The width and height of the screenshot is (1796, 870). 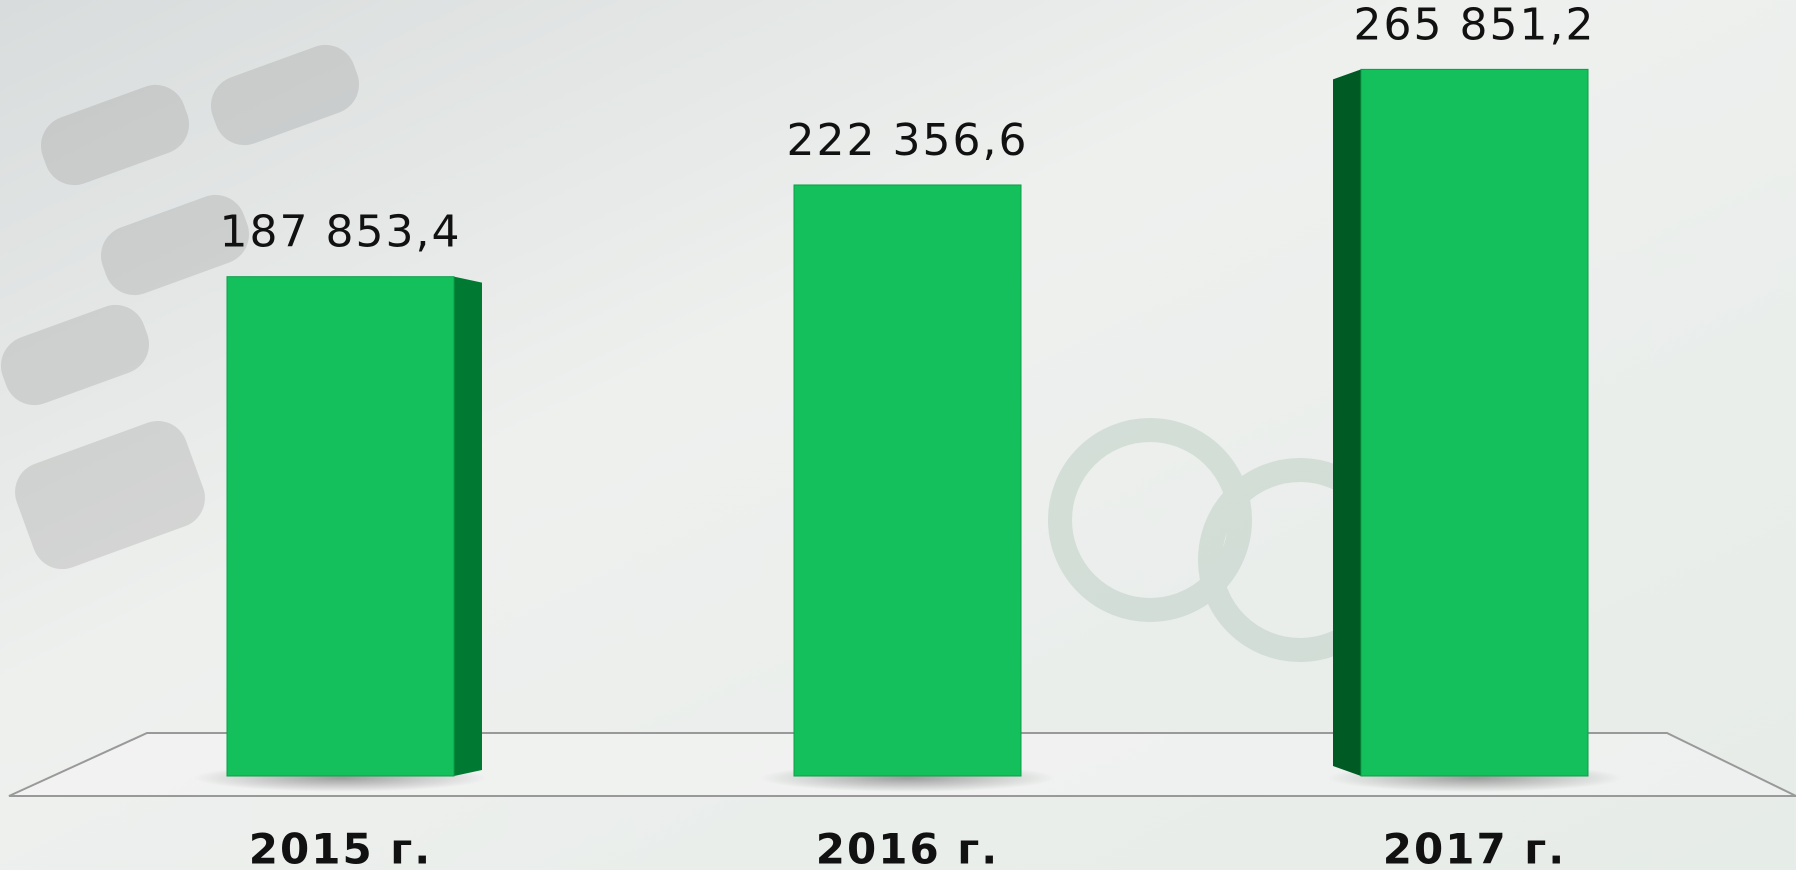 I want to click on data-label: 265 851,2, so click(x=1475, y=25).